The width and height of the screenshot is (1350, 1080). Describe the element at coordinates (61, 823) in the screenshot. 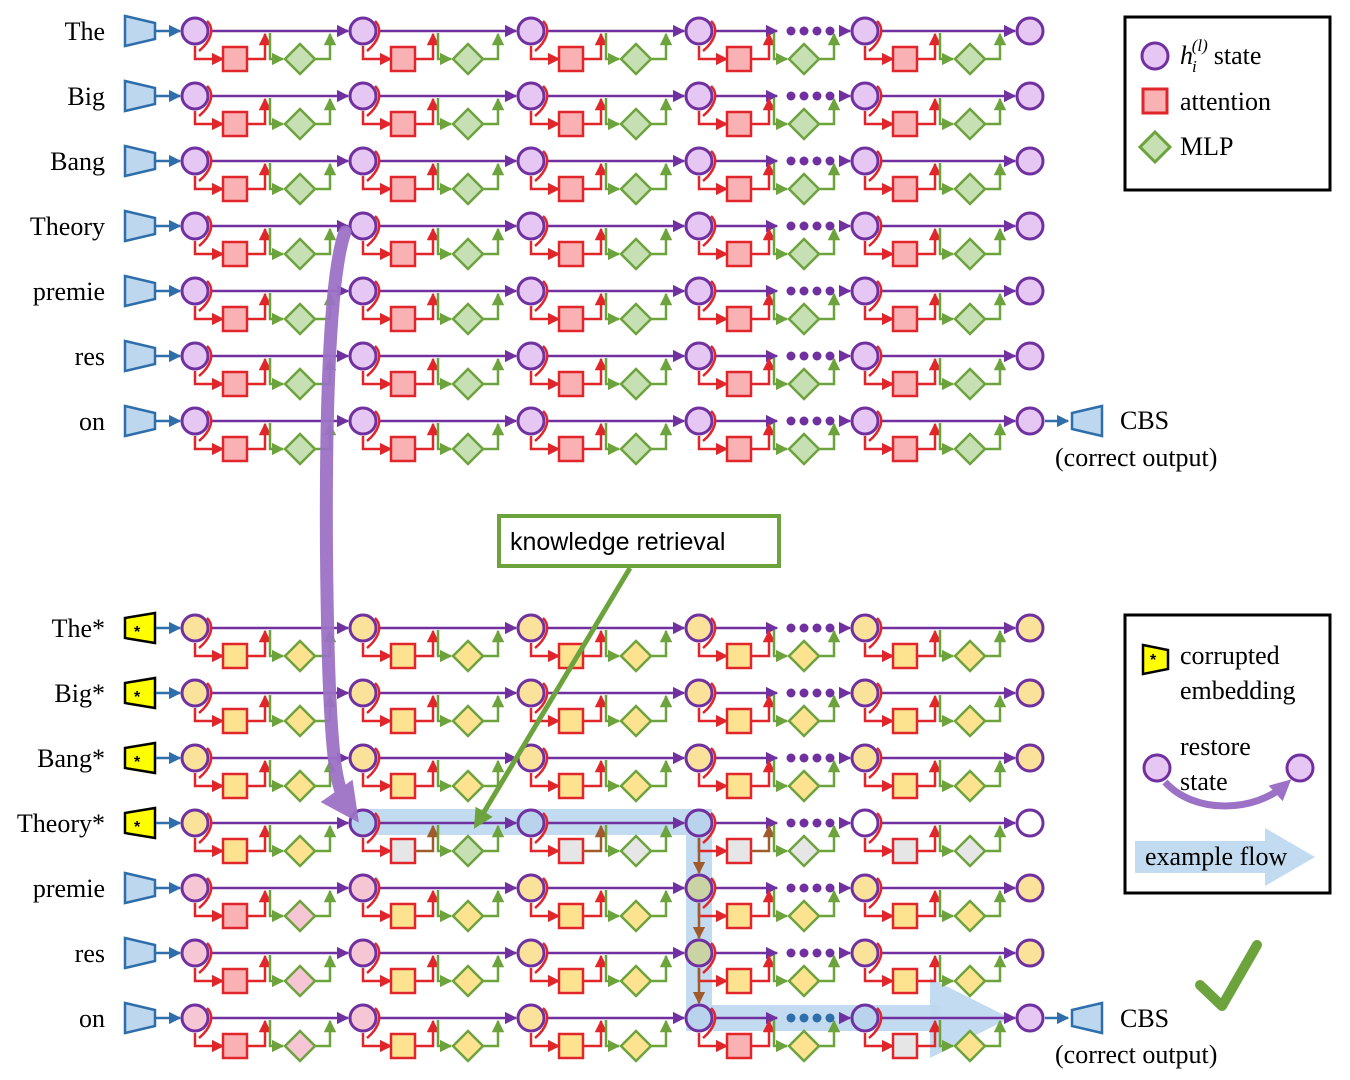

I see `corrupted-token-labels: The* Big* Bang* Theory* premie res on` at that location.